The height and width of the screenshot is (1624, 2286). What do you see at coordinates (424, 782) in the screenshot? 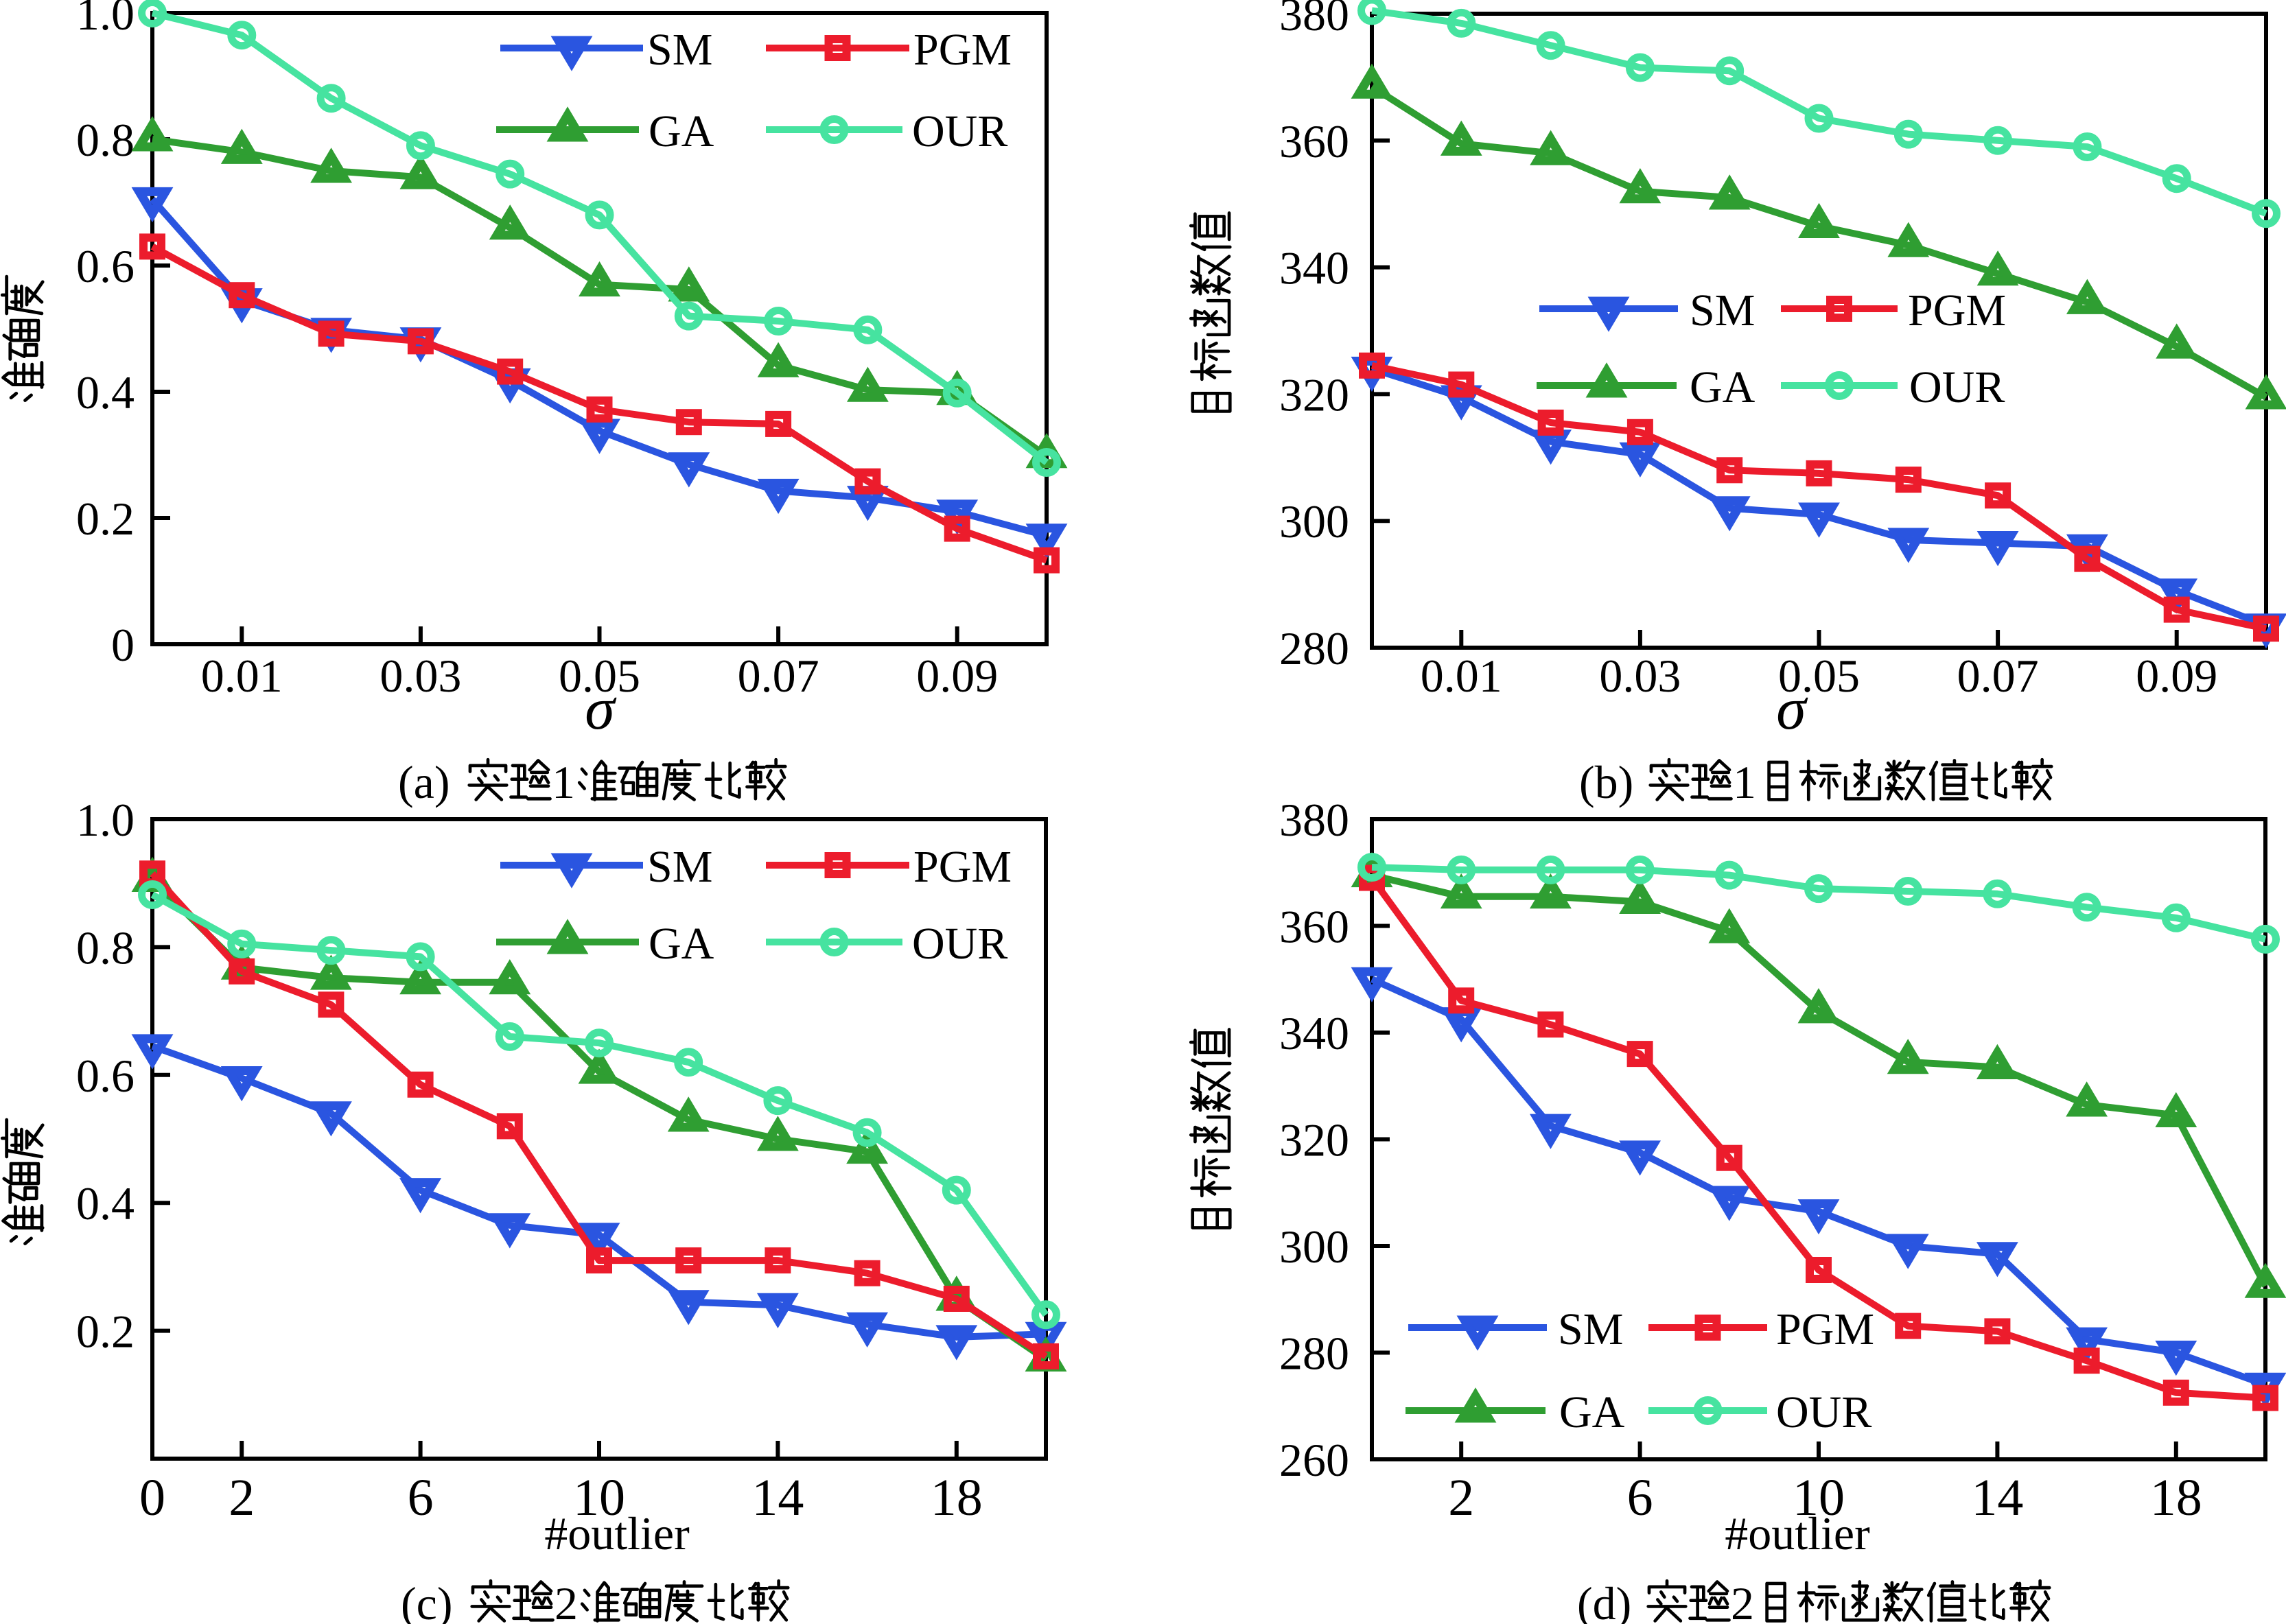
I see `svg-text: (a)` at bounding box center [424, 782].